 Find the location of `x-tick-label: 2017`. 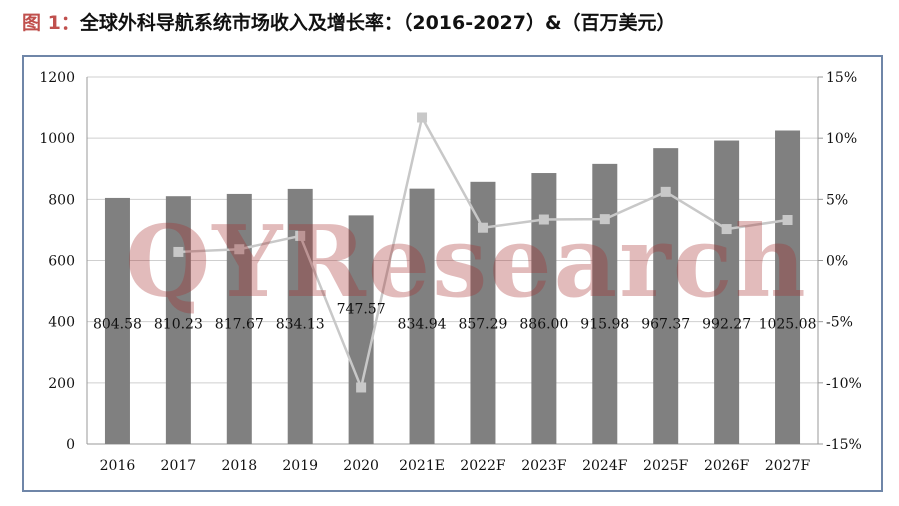

x-tick-label: 2017 is located at coordinates (179, 466).